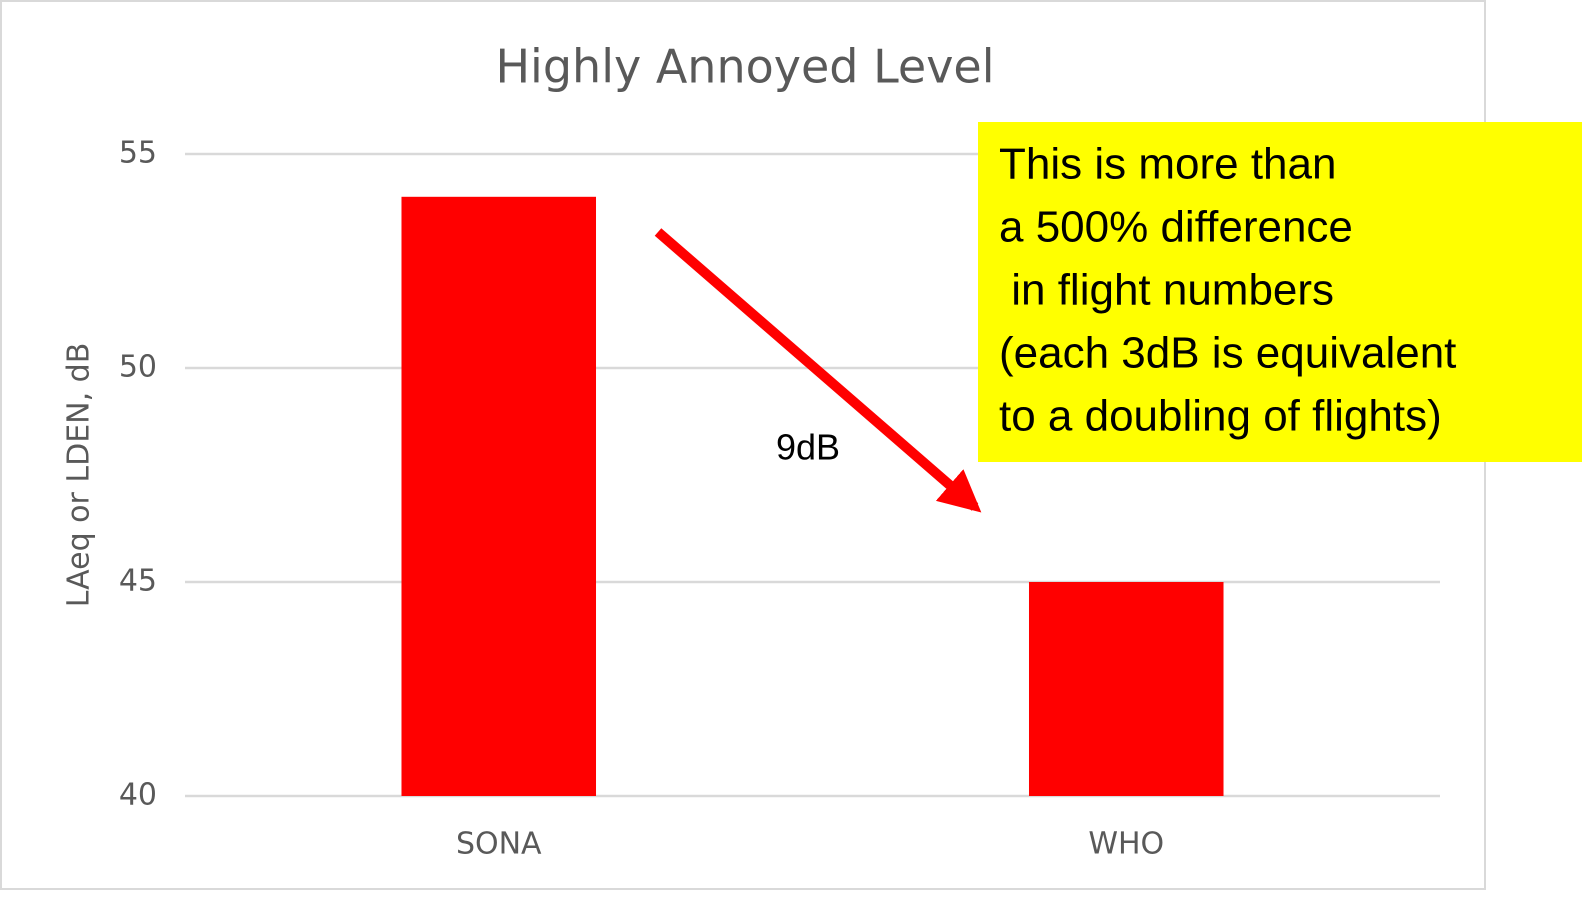  I want to click on y-tick-label: 40, so click(138, 795).